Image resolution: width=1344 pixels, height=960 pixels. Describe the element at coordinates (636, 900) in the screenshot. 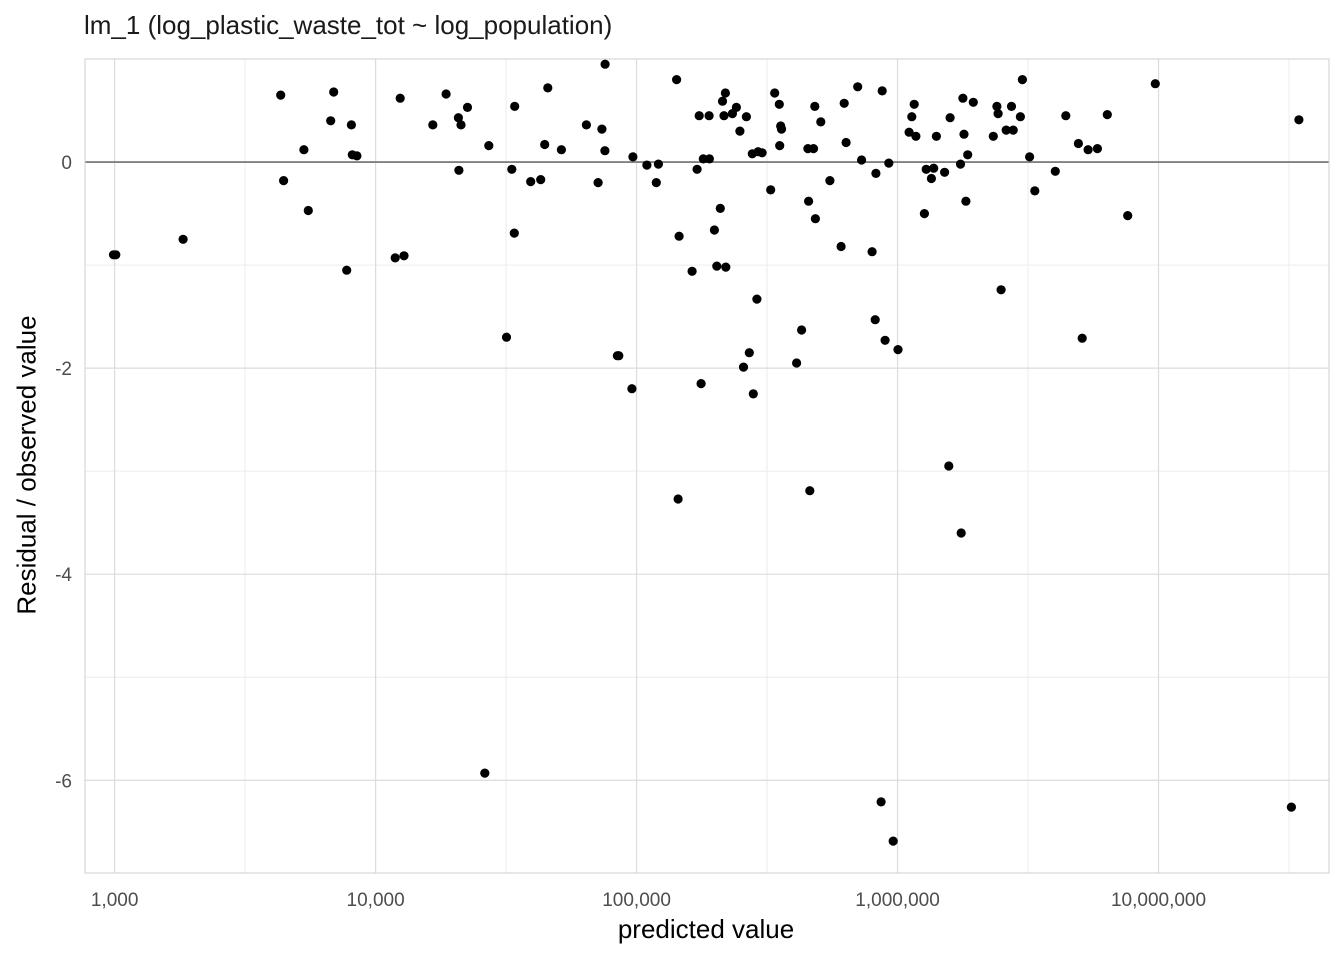

I see `x-tick-label: 100,000` at that location.